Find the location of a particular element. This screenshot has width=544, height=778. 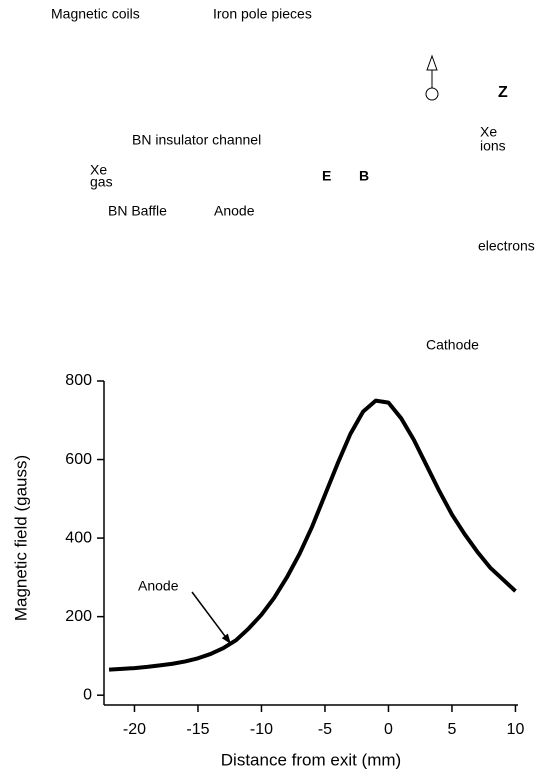

y-tick-label: 200 is located at coordinates (78, 616).